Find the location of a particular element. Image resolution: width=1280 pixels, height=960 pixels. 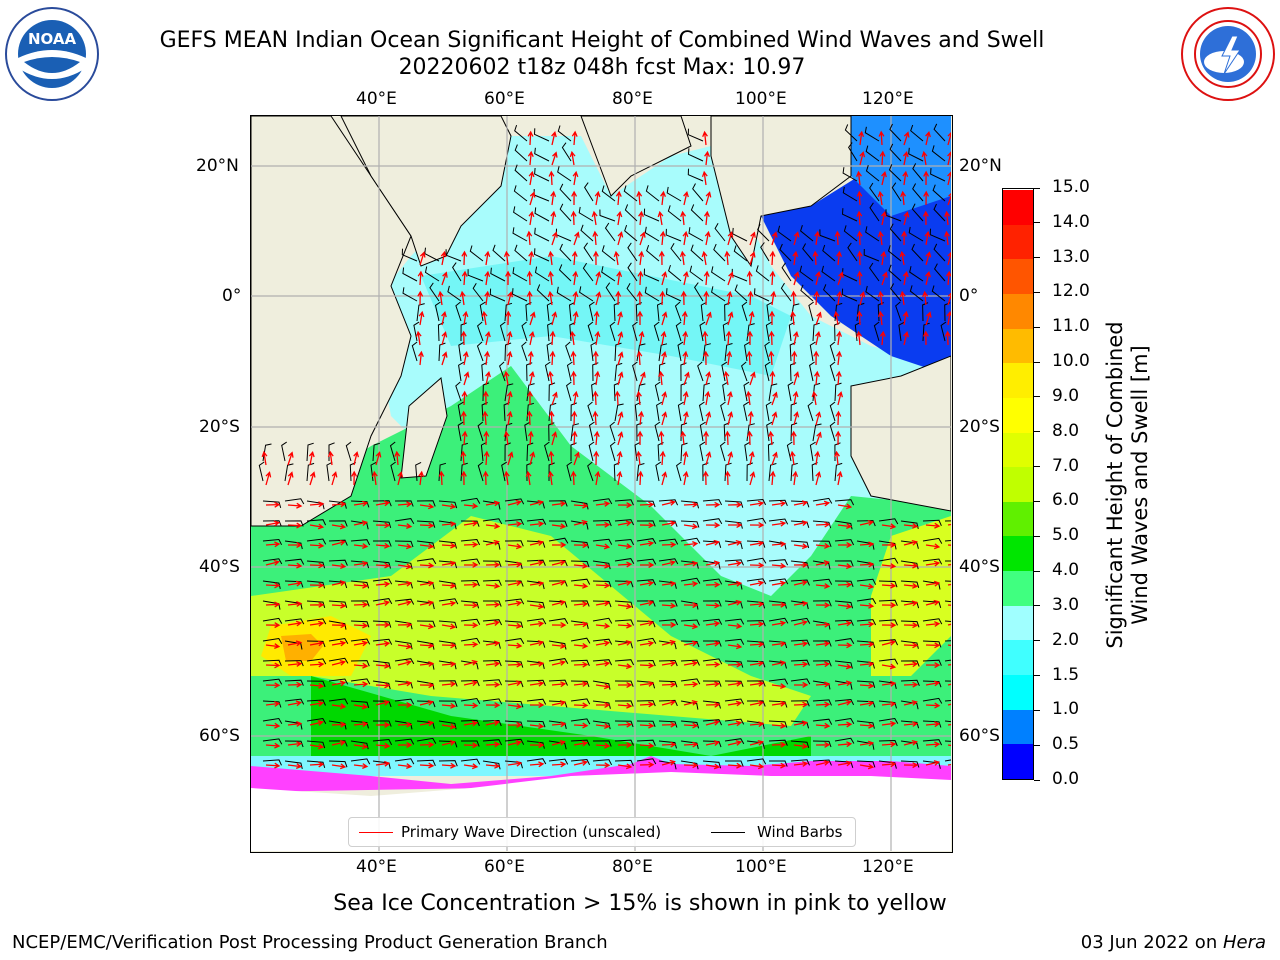

nws-logo-icon is located at coordinates (1228, 54).